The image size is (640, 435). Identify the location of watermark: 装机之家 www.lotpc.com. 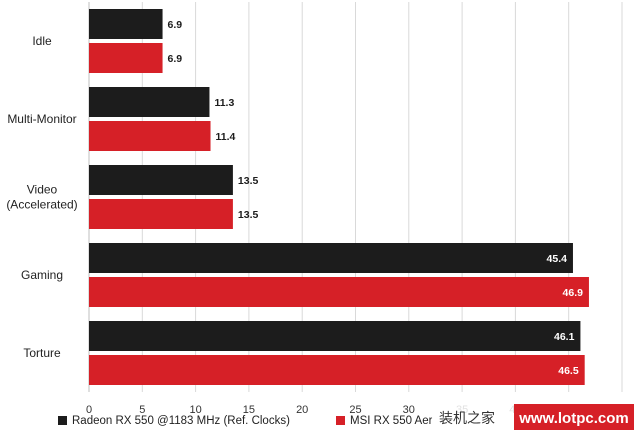
(533, 417).